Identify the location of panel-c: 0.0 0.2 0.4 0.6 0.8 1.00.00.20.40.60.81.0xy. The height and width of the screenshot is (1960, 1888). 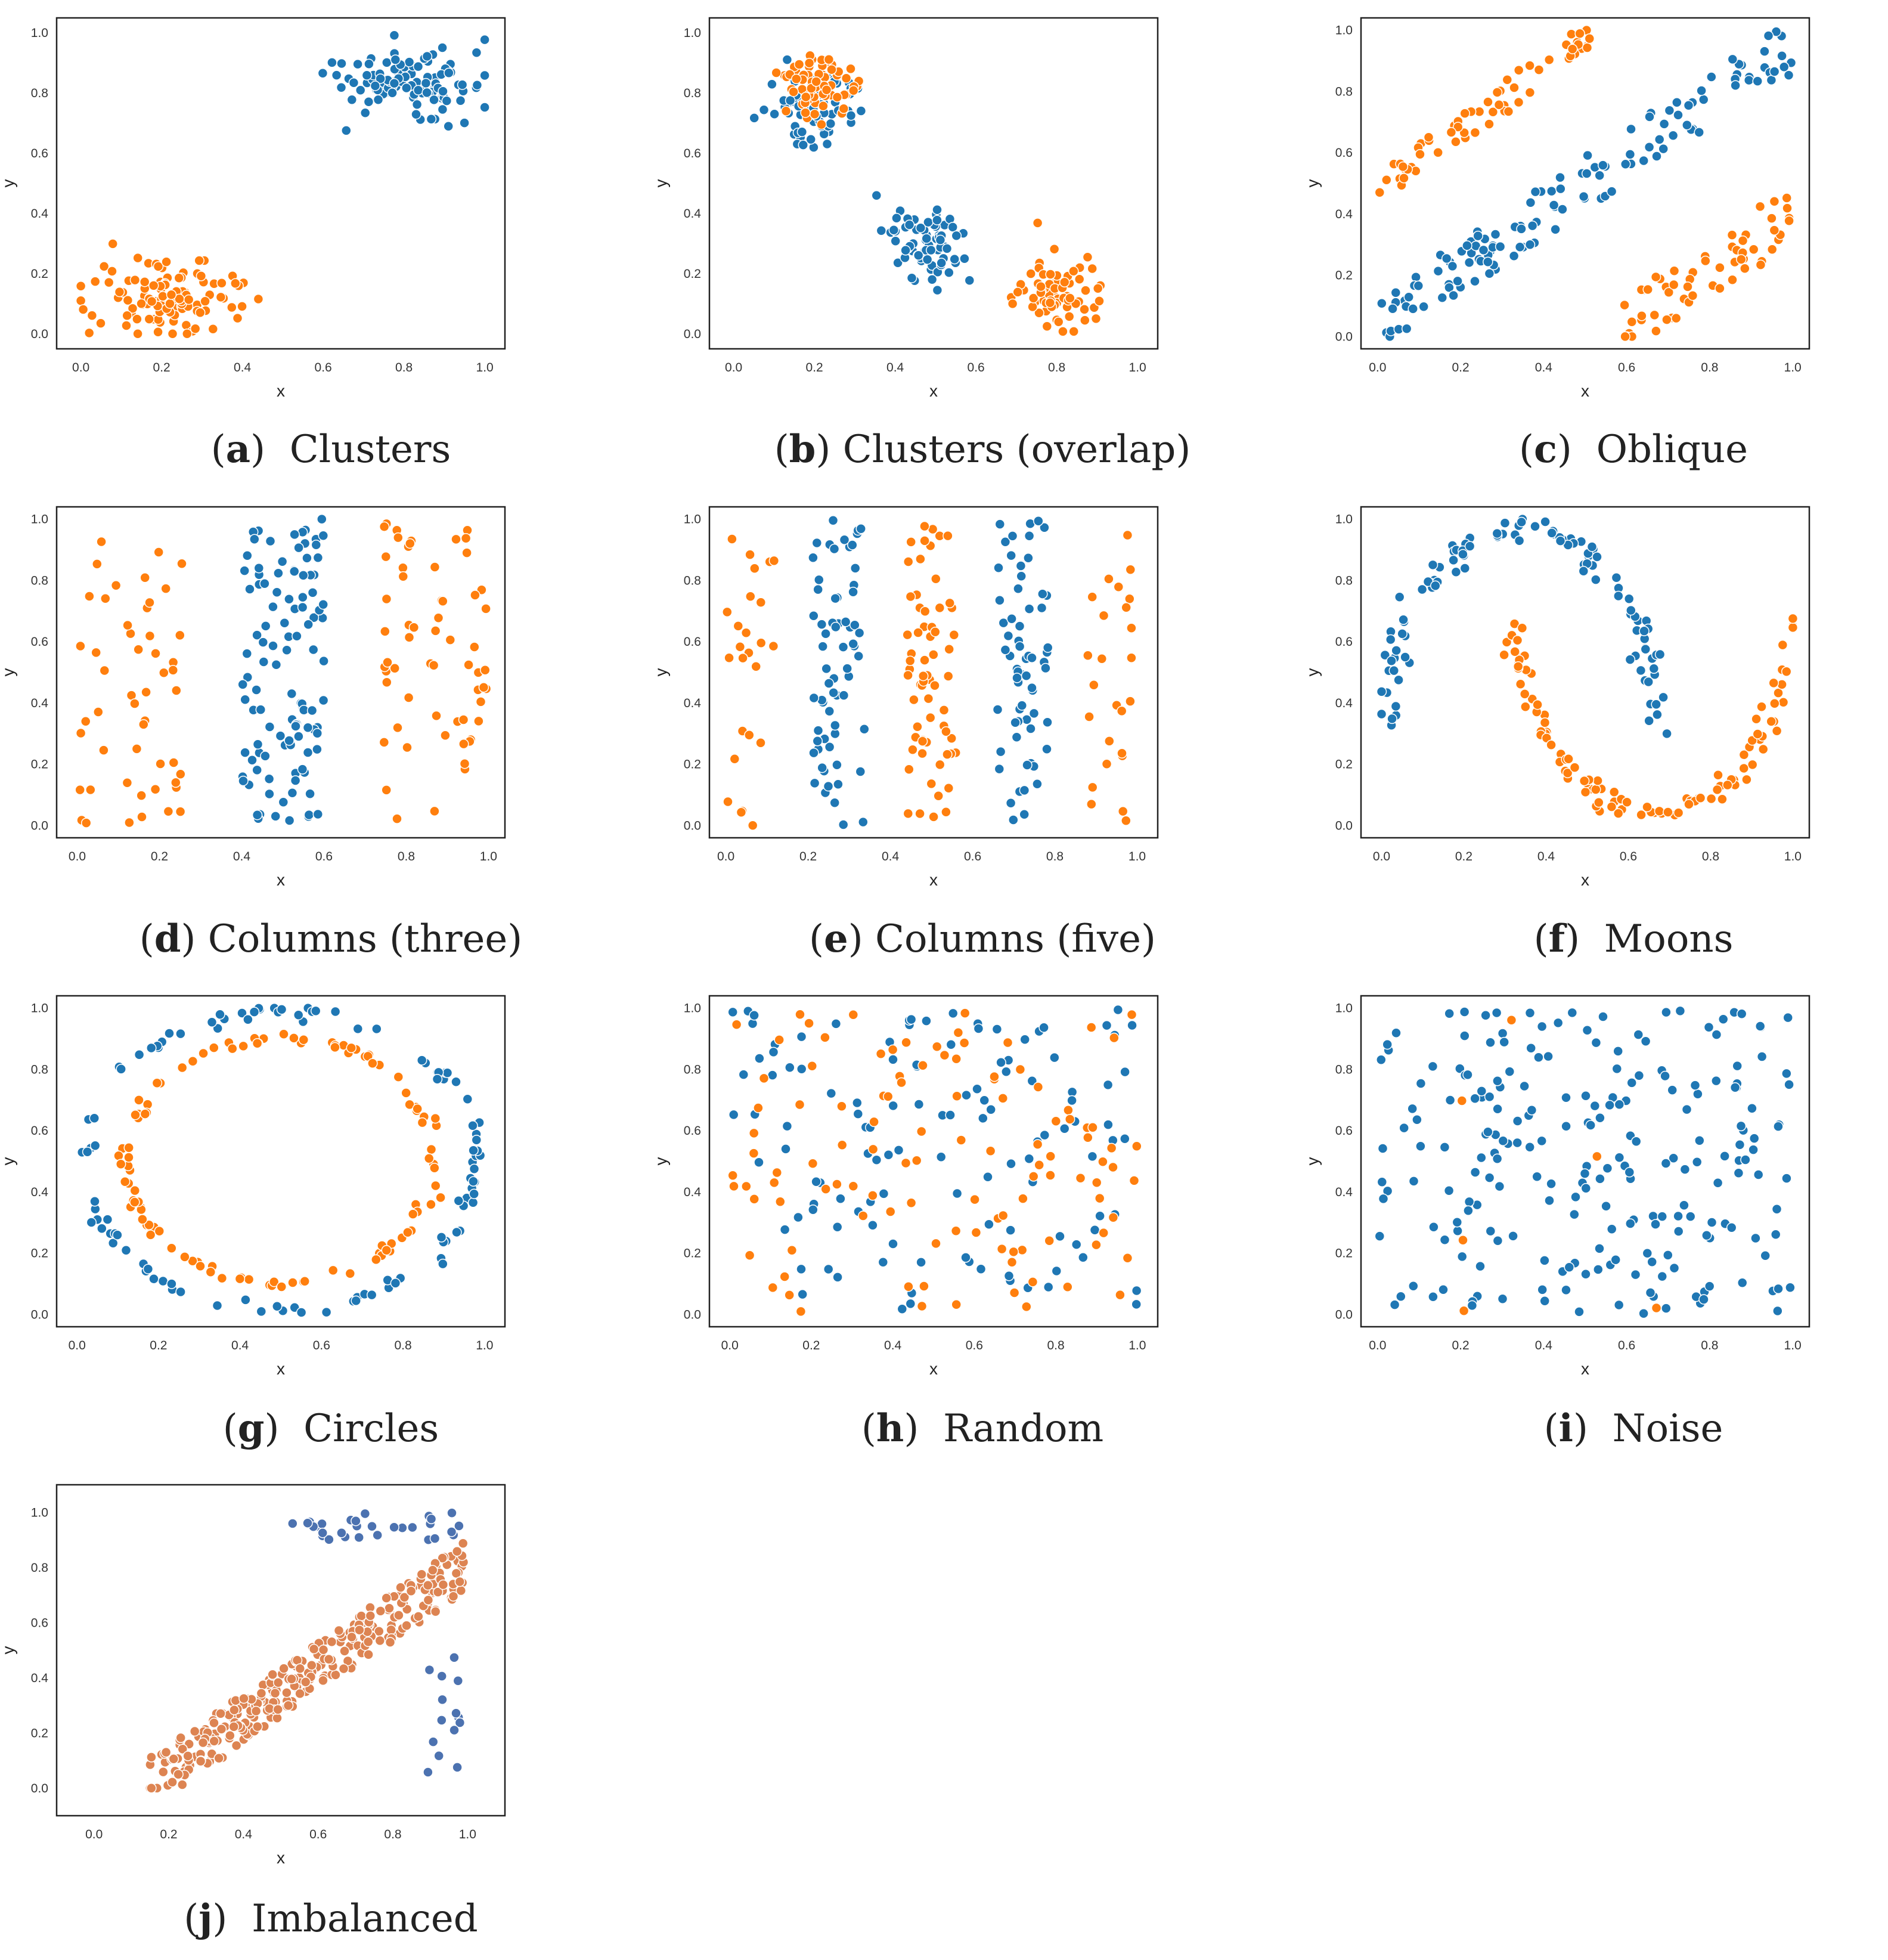
(1557, 208).